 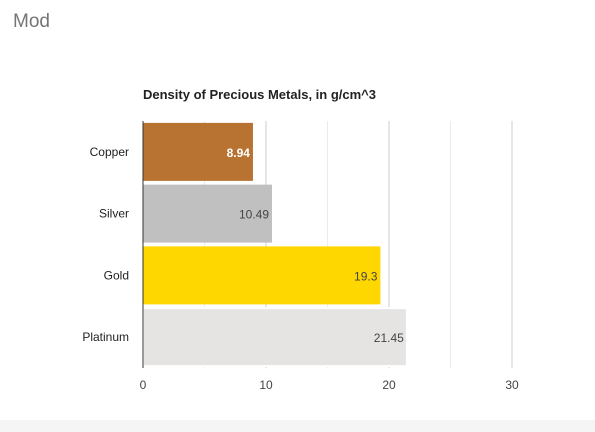 What do you see at coordinates (254, 215) in the screenshot?
I see `value-label: 10.49` at bounding box center [254, 215].